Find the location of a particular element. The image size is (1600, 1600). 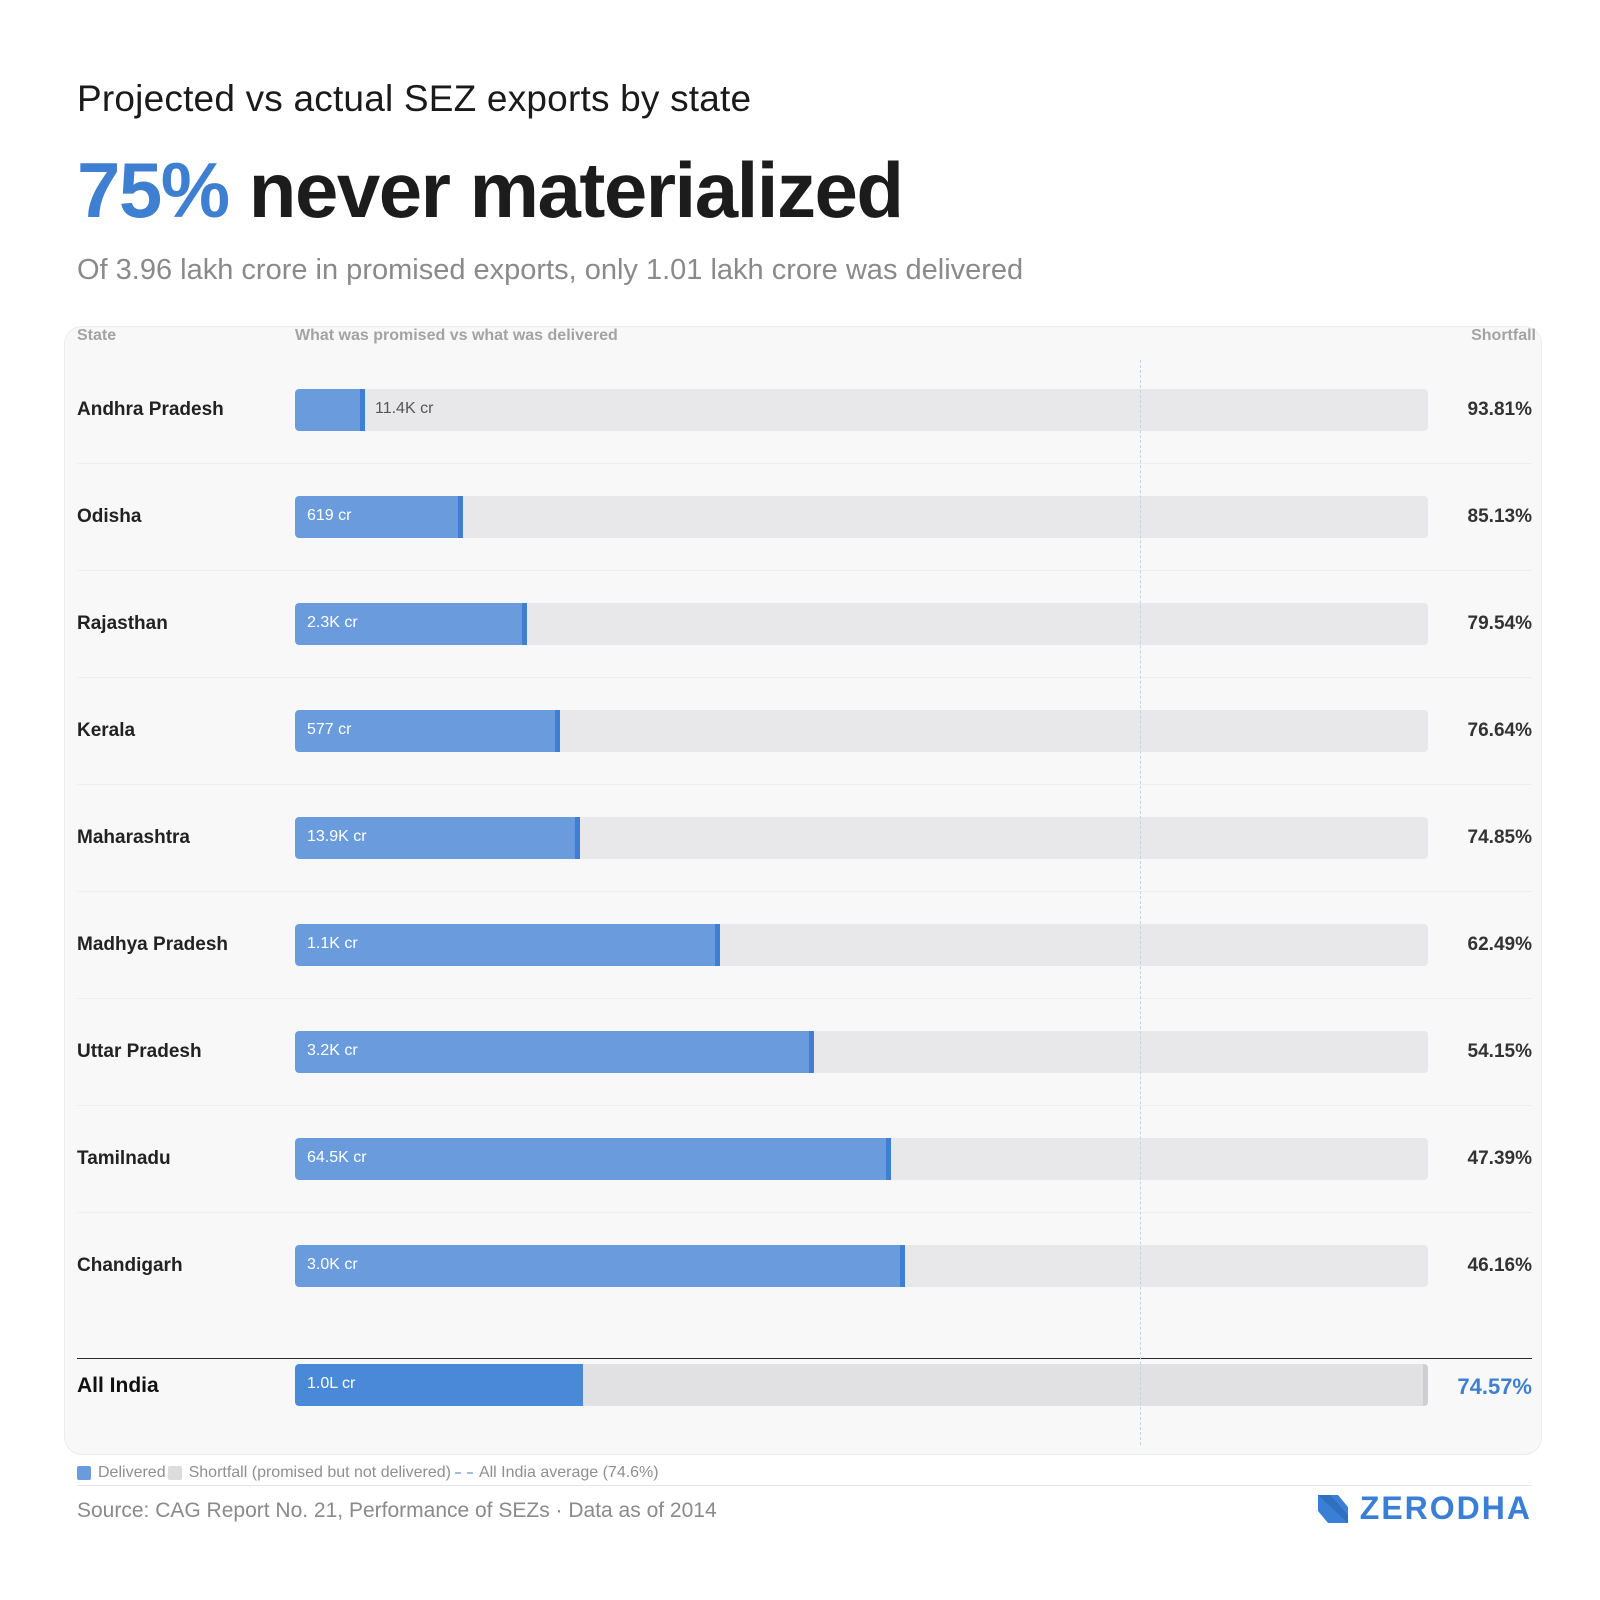

state-label: Maharashtra is located at coordinates (133, 837).